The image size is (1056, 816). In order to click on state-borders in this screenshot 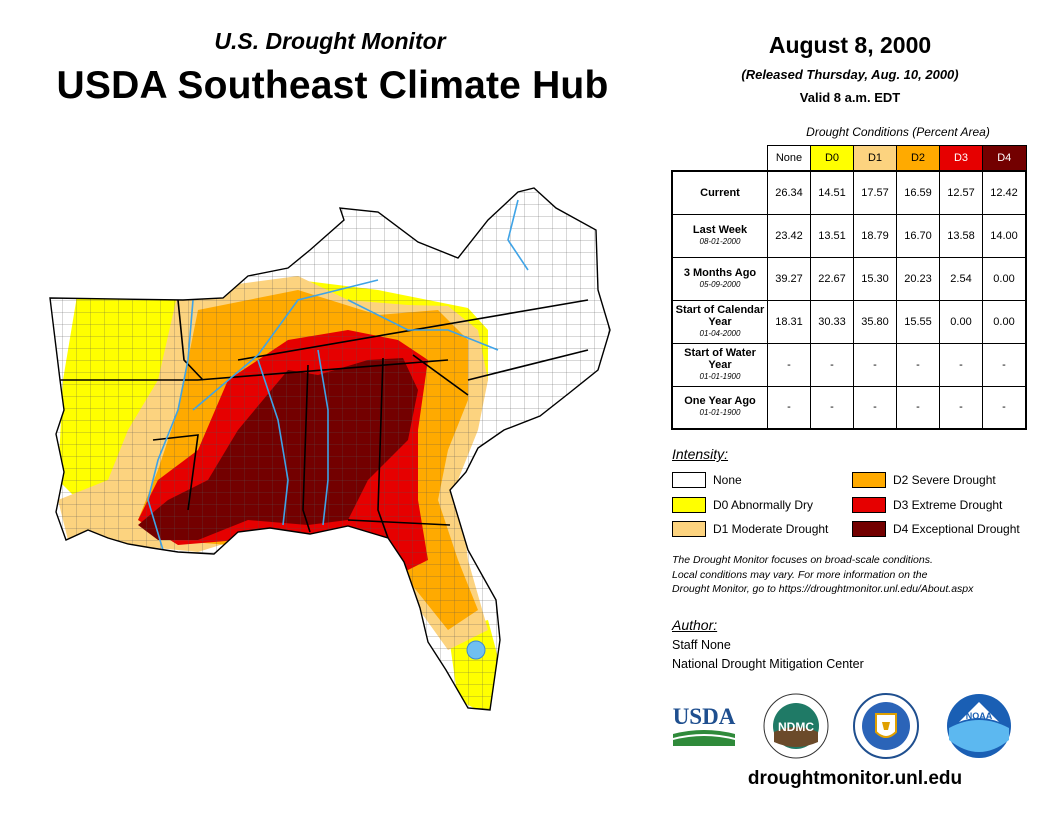, I will do `click(323, 419)`.